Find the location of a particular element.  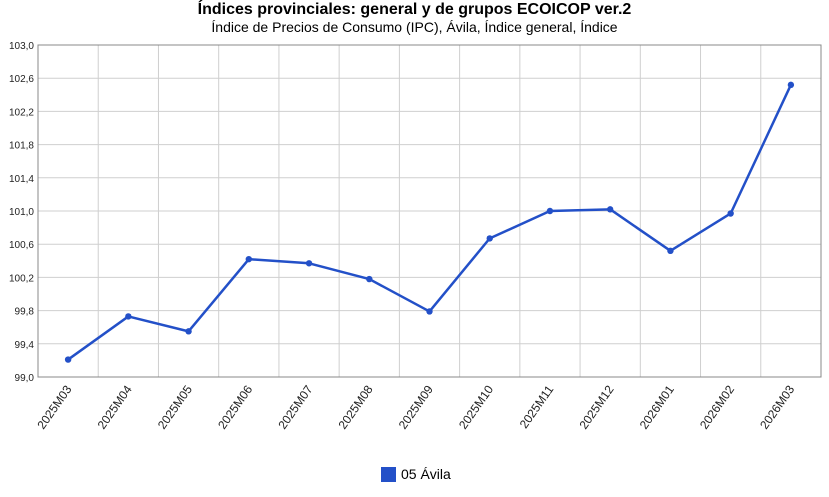

x-tick-label: 2026M02 is located at coordinates (717, 406).